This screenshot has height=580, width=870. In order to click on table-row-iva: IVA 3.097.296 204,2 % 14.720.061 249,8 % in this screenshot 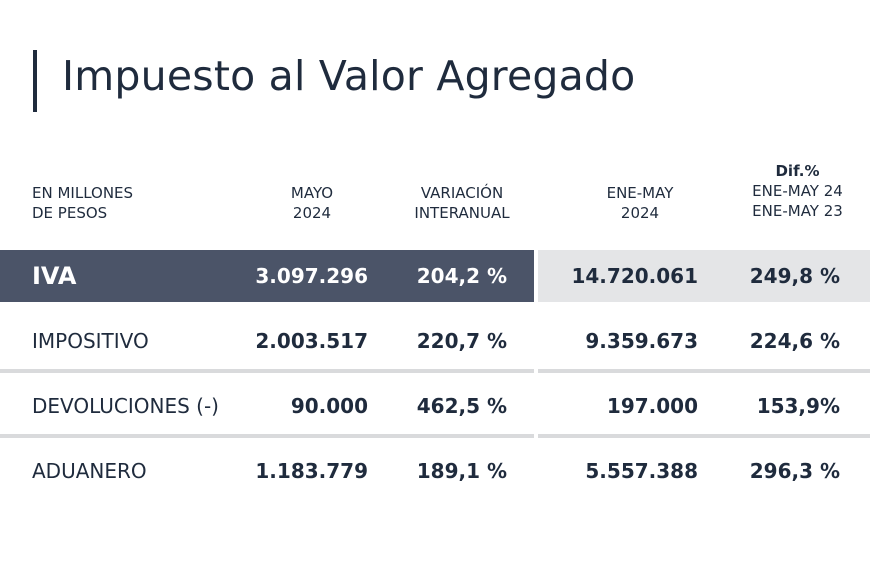, I will do `click(435, 276)`.